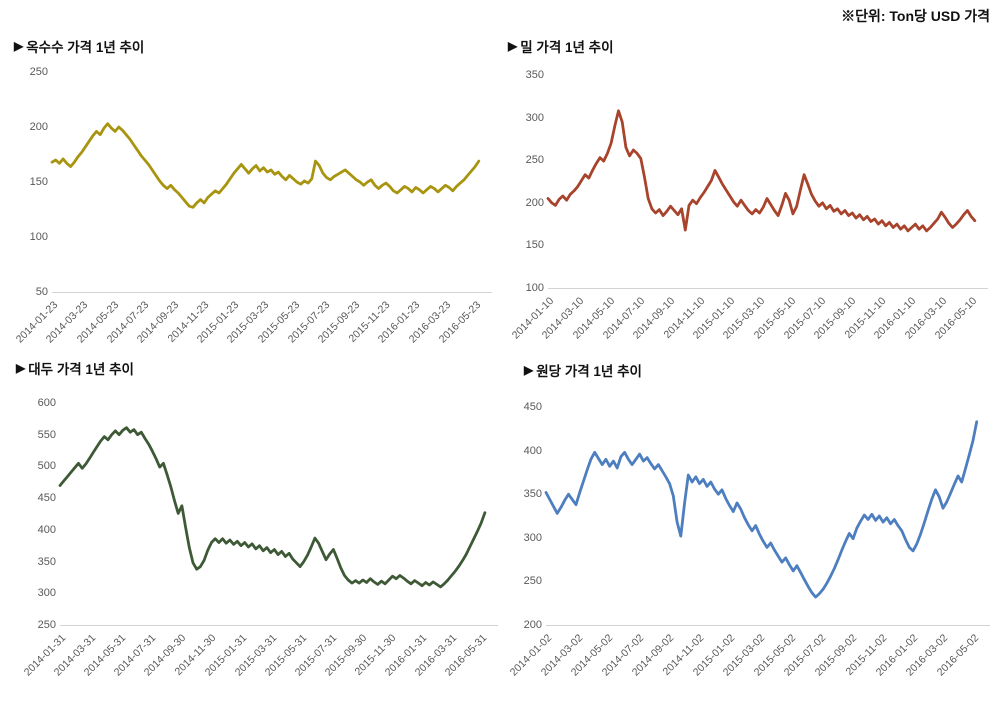 The width and height of the screenshot is (1000, 721). Describe the element at coordinates (567, 47) in the screenshot. I see `chart-title-text: 밀 가격 1년 추이` at that location.